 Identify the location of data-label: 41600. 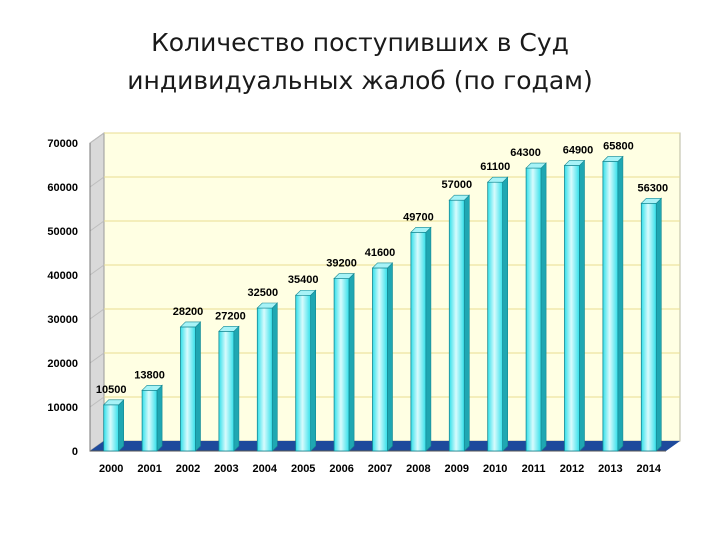
(380, 253).